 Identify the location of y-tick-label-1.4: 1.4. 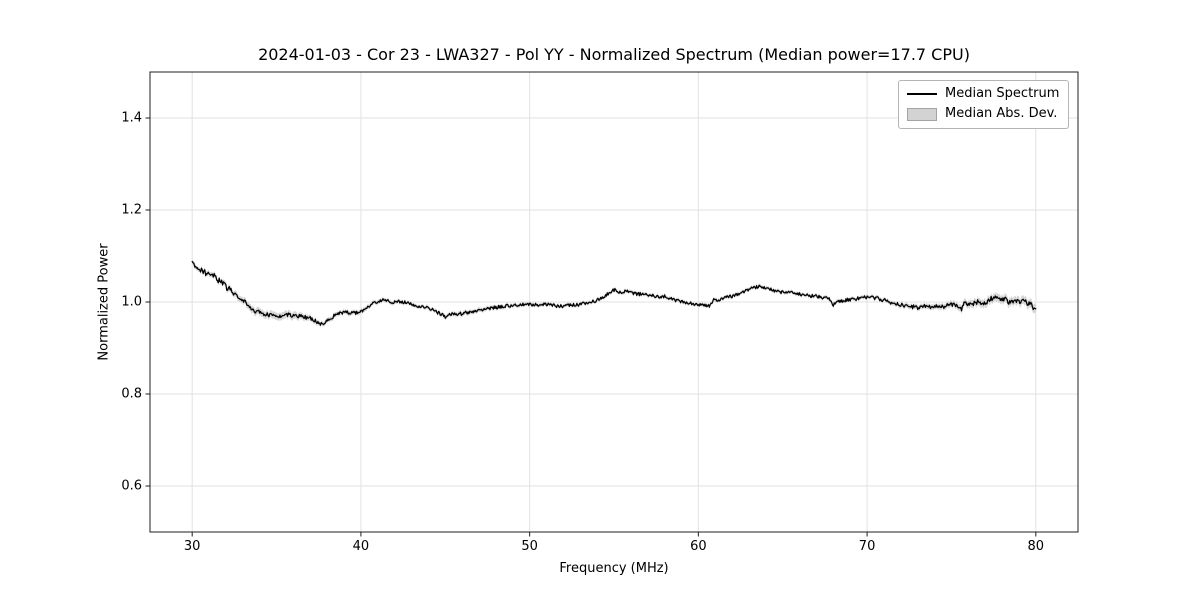
(131, 118).